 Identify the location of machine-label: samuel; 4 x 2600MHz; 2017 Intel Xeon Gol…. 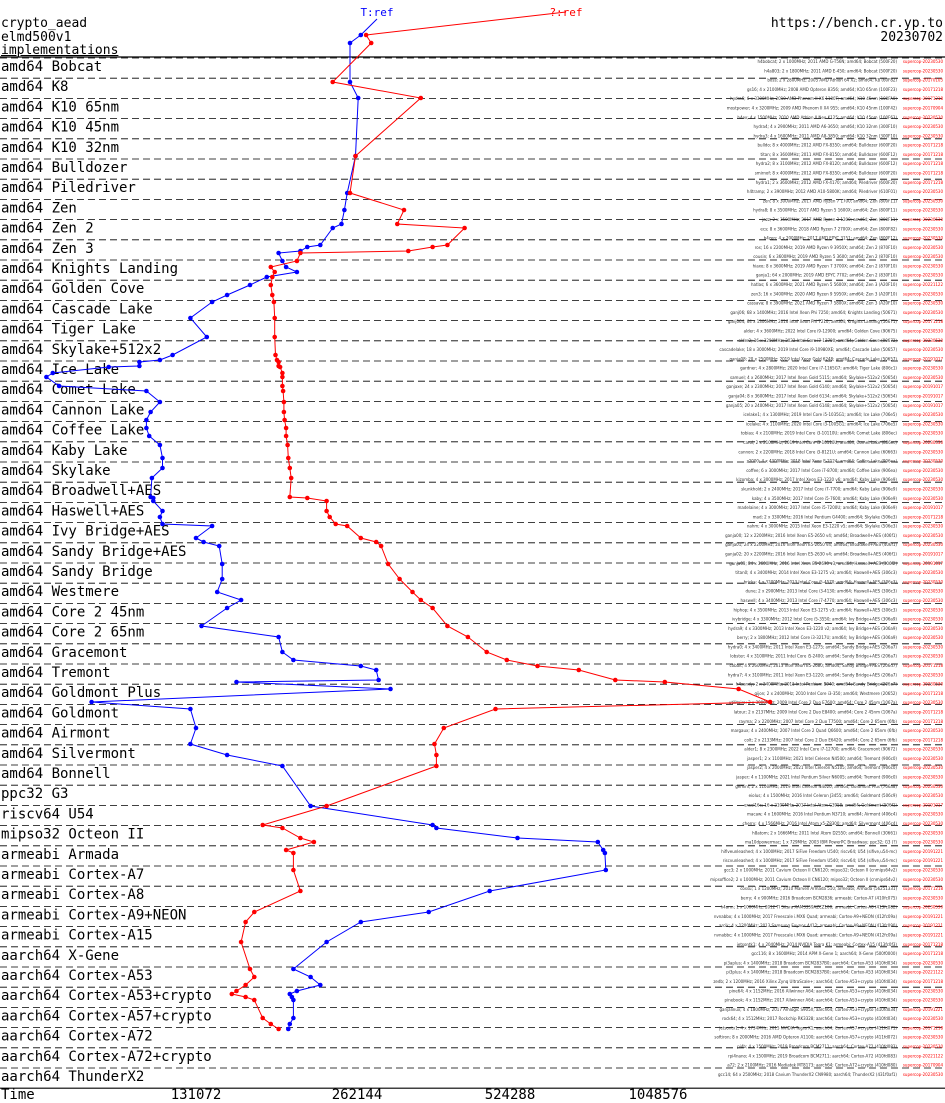
(813, 377).